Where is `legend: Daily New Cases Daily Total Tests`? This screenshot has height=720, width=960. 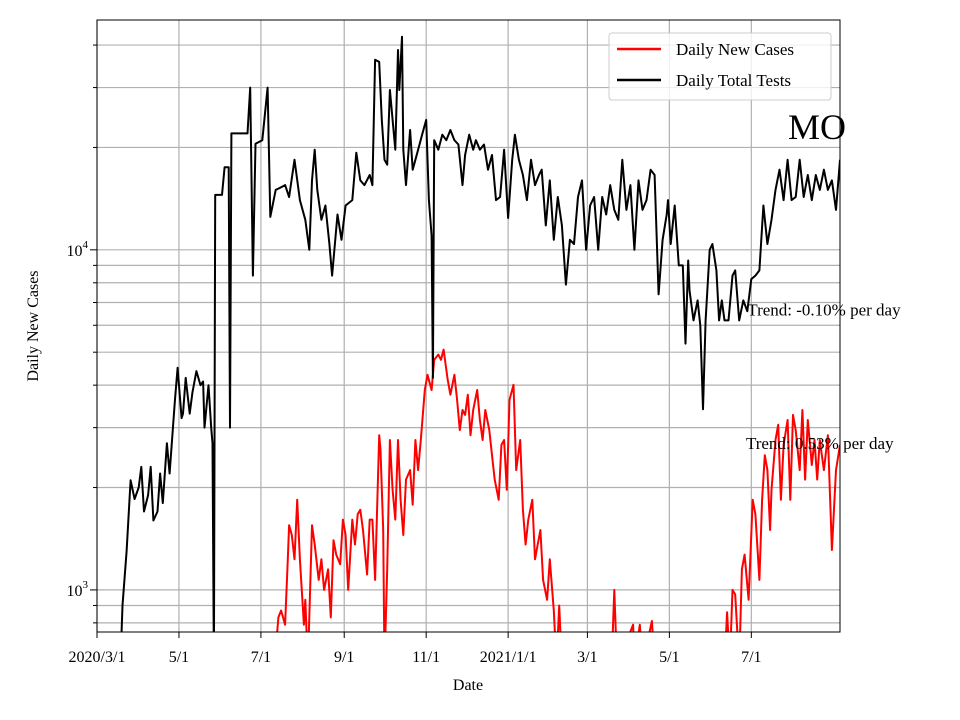 legend: Daily New Cases Daily Total Tests is located at coordinates (720, 66).